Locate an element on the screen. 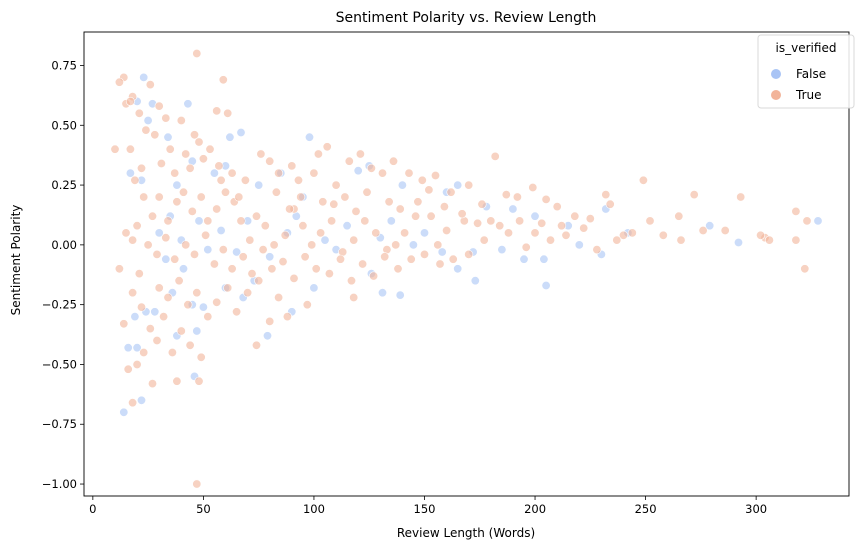 Image resolution: width=866 pixels, height=547 pixels. legend-marker-false is located at coordinates (776, 74).